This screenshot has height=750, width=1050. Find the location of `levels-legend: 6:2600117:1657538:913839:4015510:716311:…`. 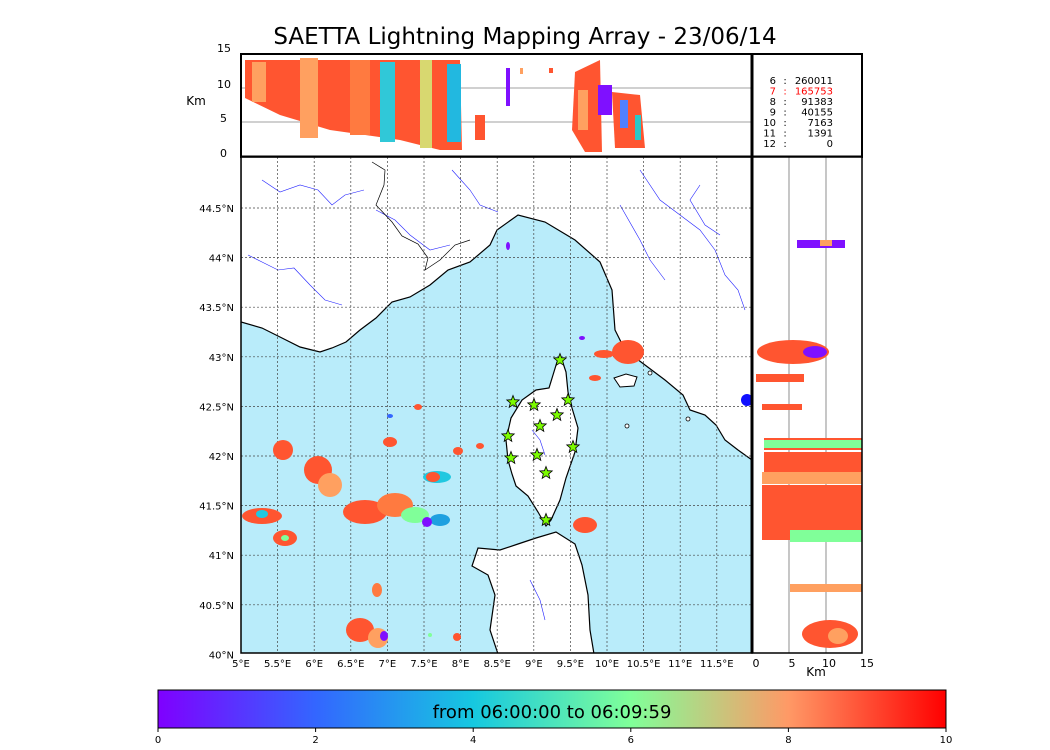

levels-legend: 6:2600117:1657538:913839:4015510:716311:… is located at coordinates (798, 113).